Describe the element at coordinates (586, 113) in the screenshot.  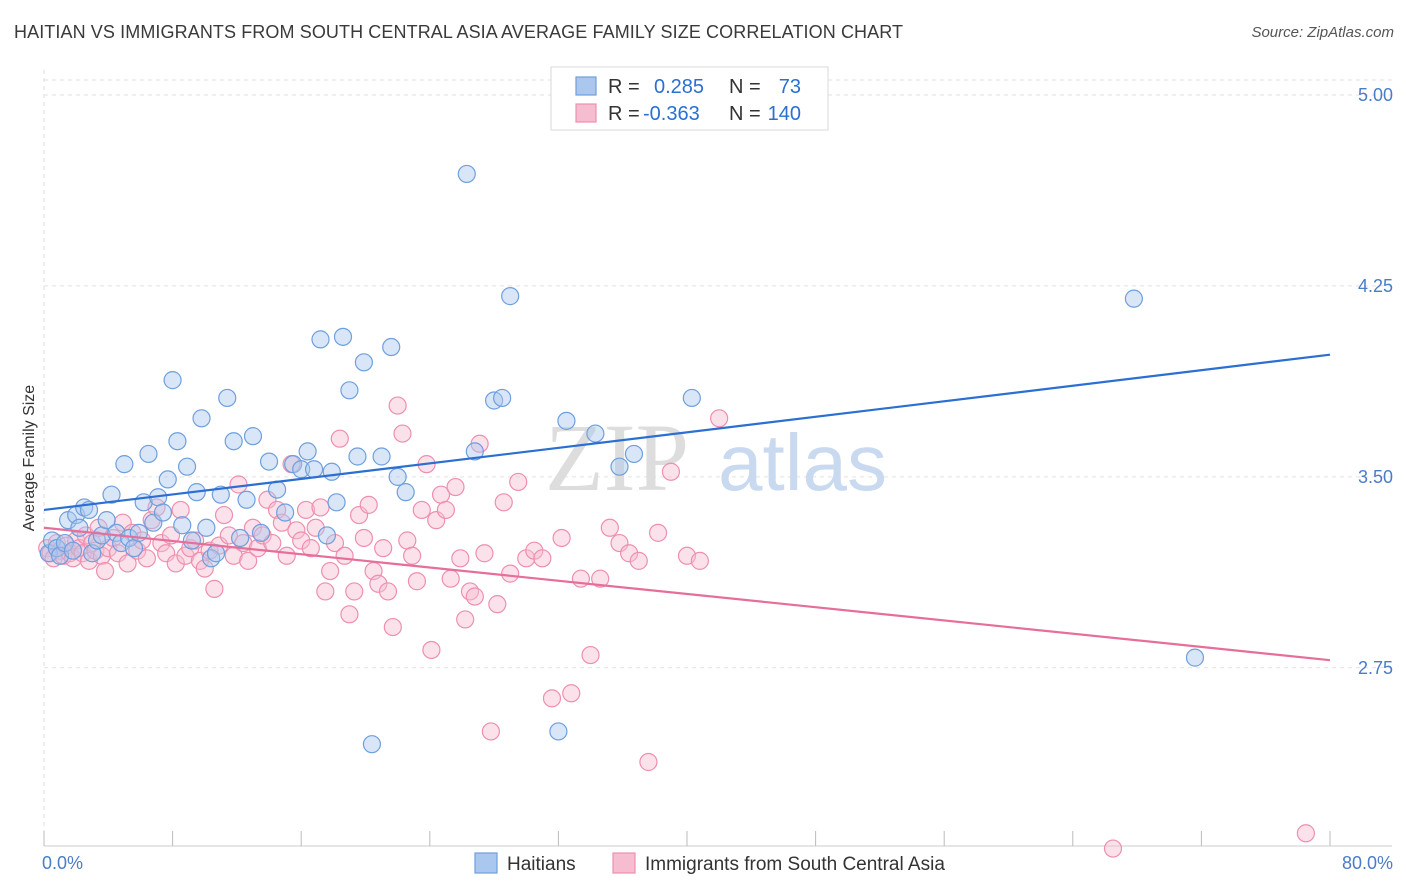
I see `legend-top-swatch-pink` at that location.